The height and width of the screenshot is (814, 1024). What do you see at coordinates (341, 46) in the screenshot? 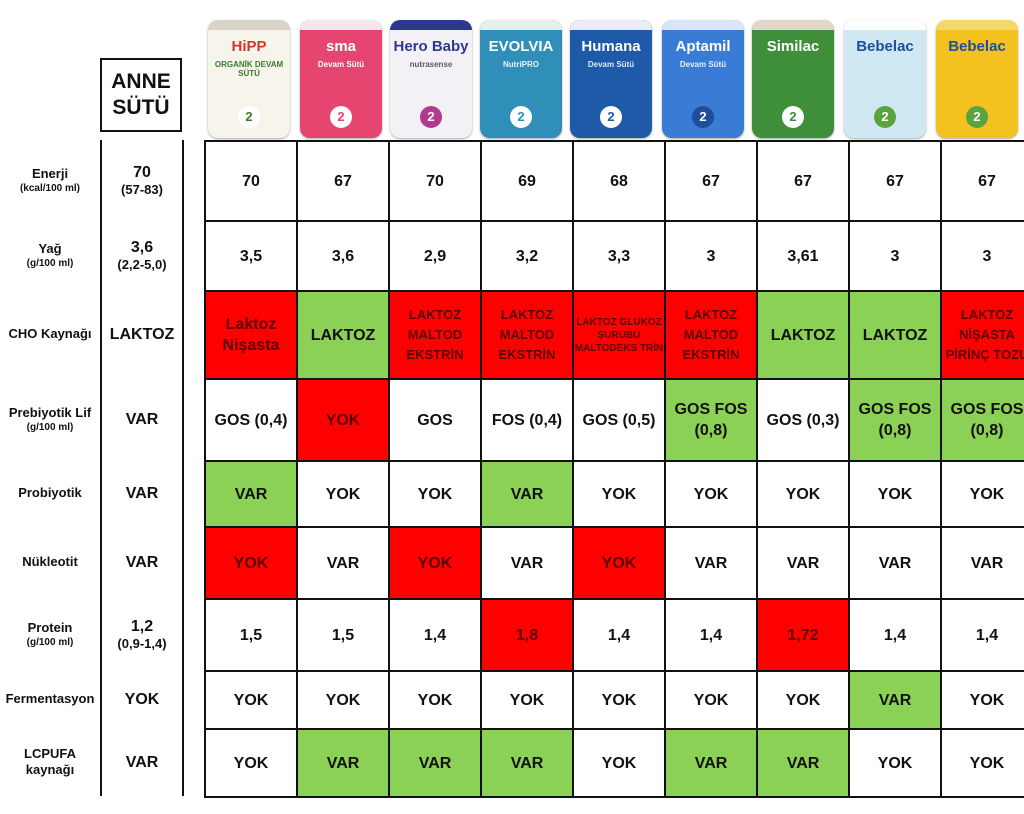
I see `brand-logo: sma` at bounding box center [341, 46].